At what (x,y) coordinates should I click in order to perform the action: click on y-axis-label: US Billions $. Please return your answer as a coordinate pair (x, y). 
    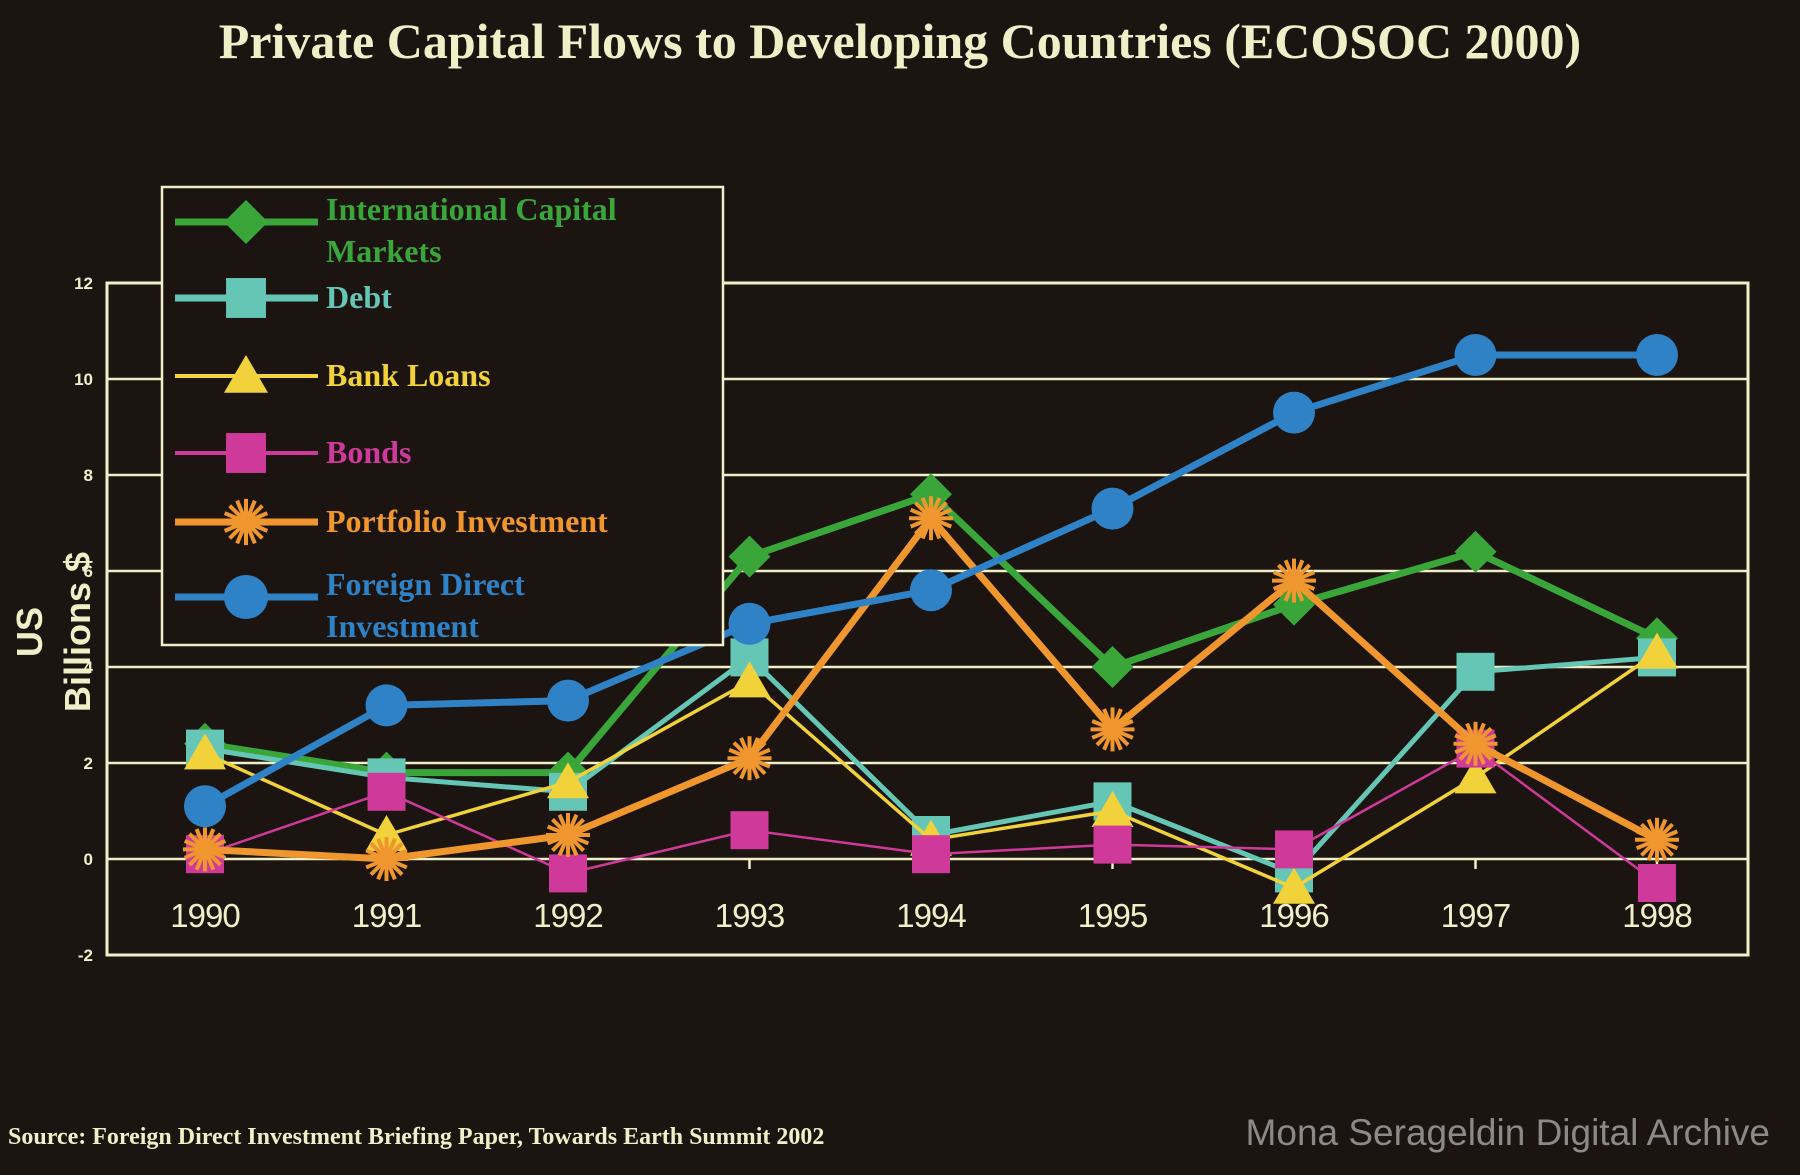
    Looking at the image, I should click on (53, 632).